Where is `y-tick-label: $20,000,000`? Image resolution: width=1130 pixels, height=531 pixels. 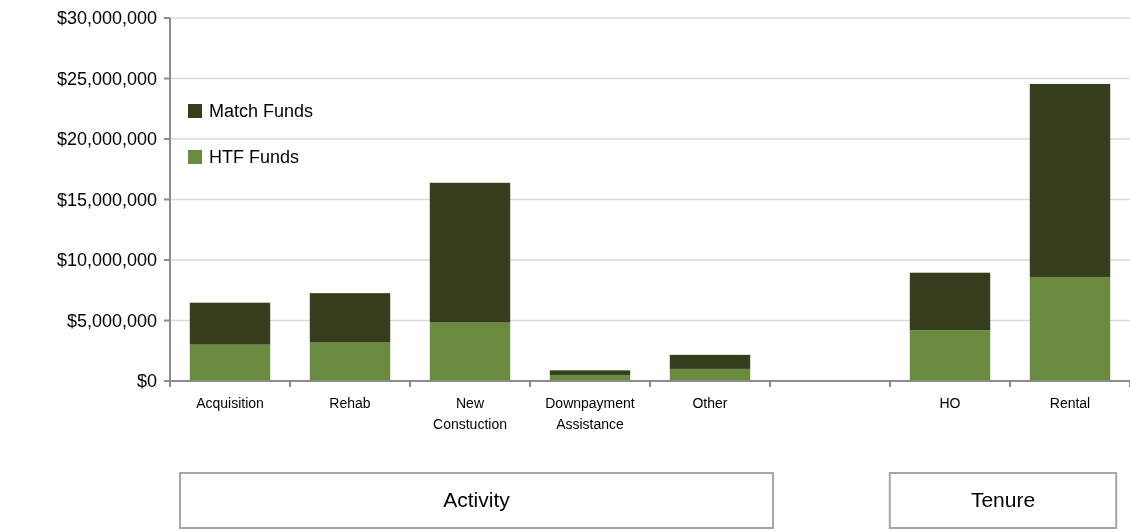 y-tick-label: $20,000,000 is located at coordinates (106, 139).